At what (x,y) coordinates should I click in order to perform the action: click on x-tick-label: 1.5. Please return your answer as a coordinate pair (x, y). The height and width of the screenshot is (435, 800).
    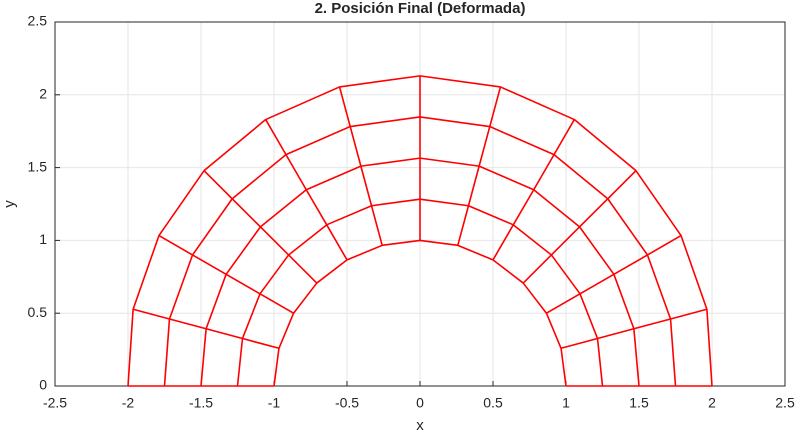
    Looking at the image, I should click on (639, 403).